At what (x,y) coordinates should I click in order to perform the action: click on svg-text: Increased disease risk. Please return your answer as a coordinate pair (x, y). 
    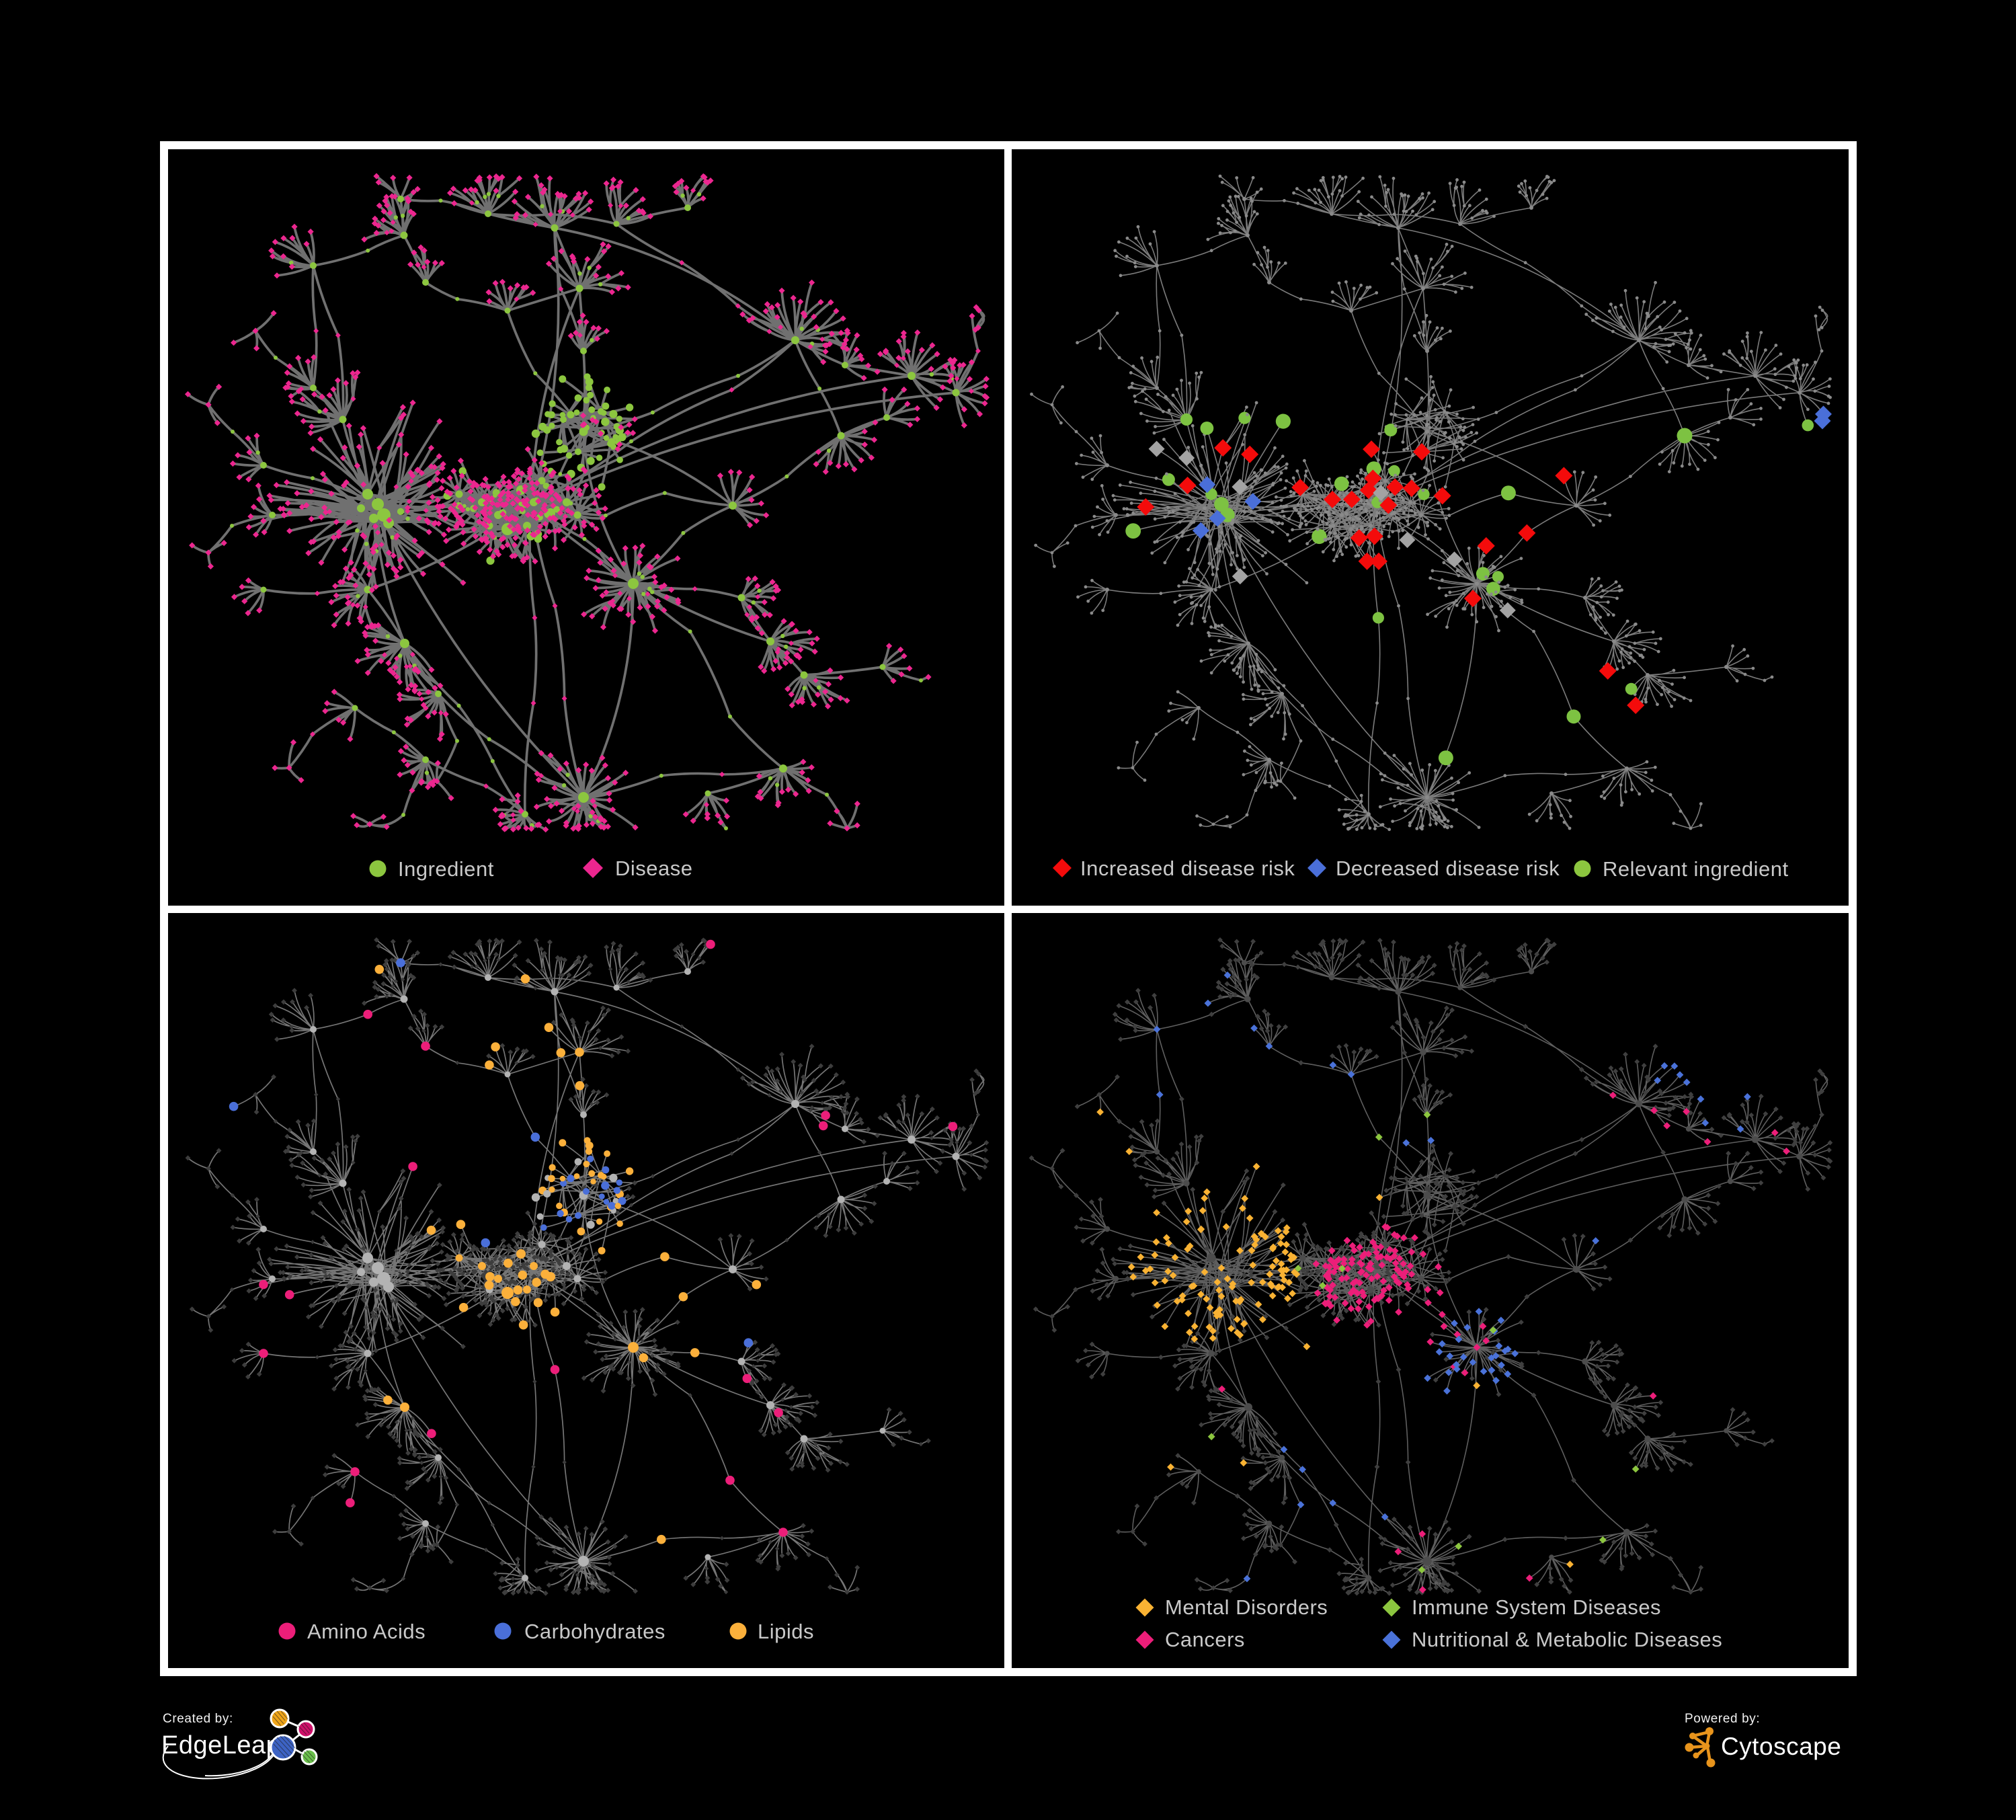
    Looking at the image, I should click on (1187, 868).